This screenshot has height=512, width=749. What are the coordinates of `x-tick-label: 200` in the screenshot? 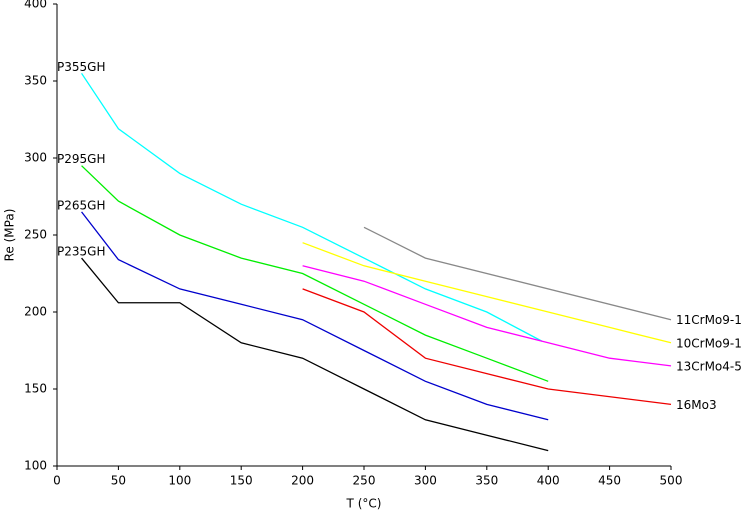 It's located at (302, 481).